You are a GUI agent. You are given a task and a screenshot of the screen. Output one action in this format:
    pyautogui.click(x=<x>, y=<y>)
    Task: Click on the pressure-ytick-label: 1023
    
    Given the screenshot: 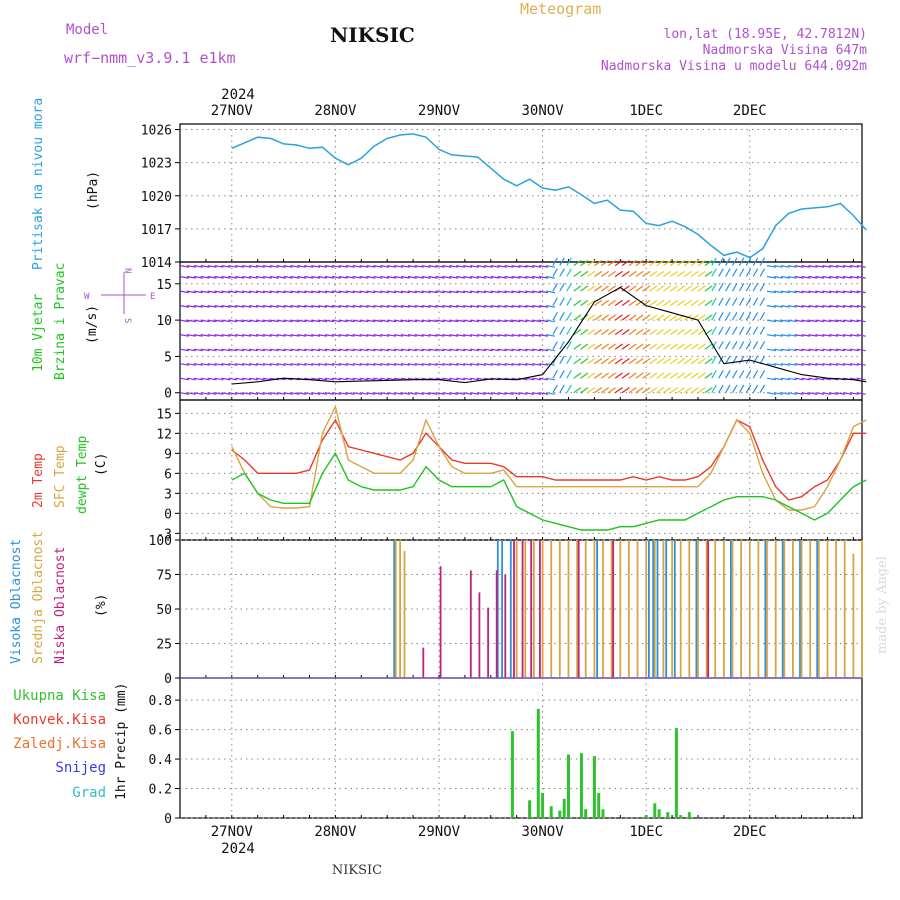 What is the action you would take?
    pyautogui.click(x=156, y=164)
    